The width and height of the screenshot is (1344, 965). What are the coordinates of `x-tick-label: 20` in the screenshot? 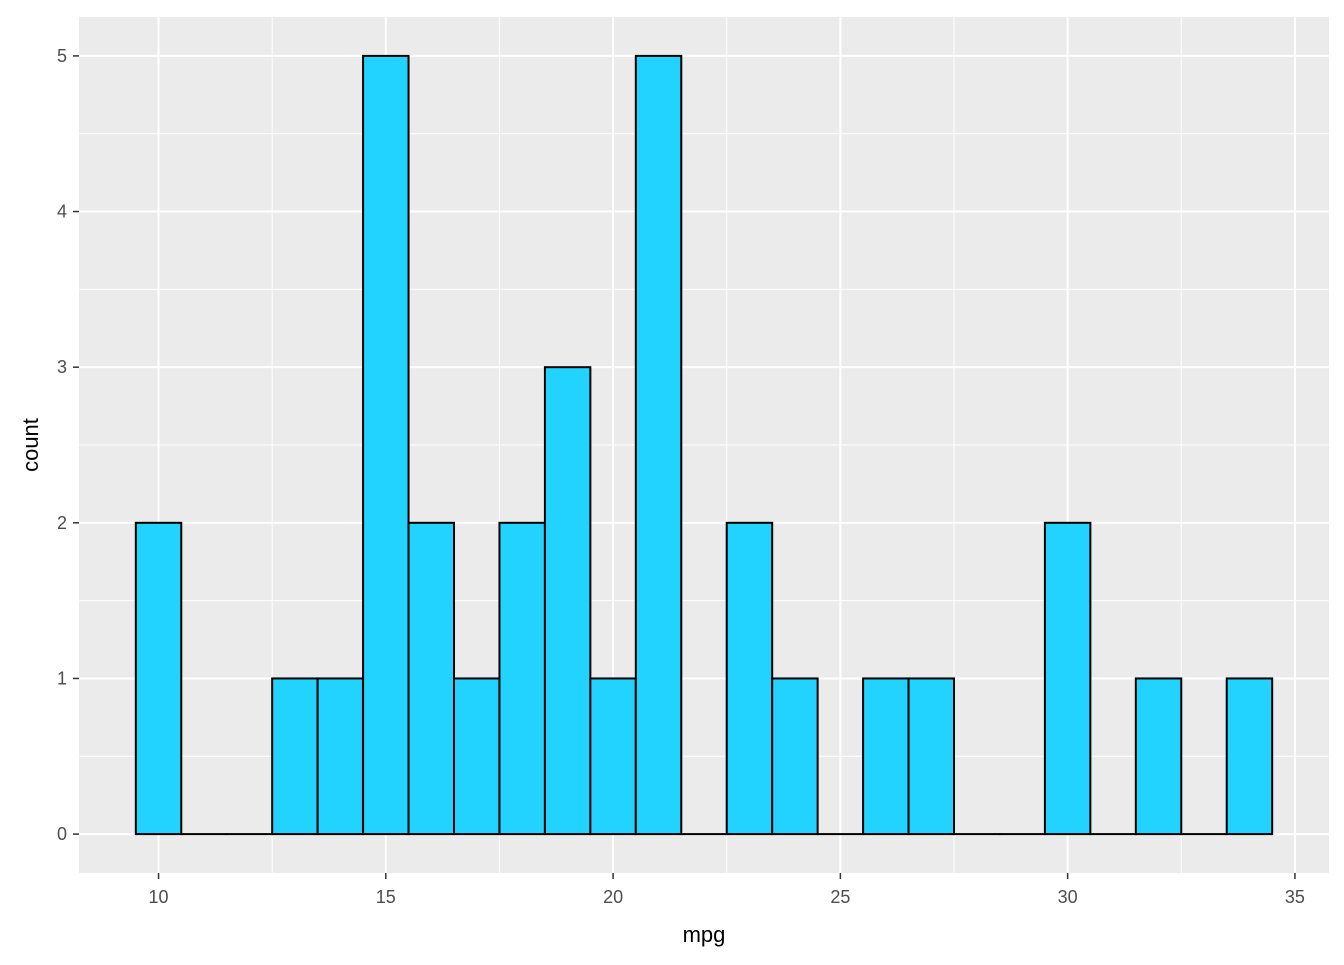 It's located at (613, 897).